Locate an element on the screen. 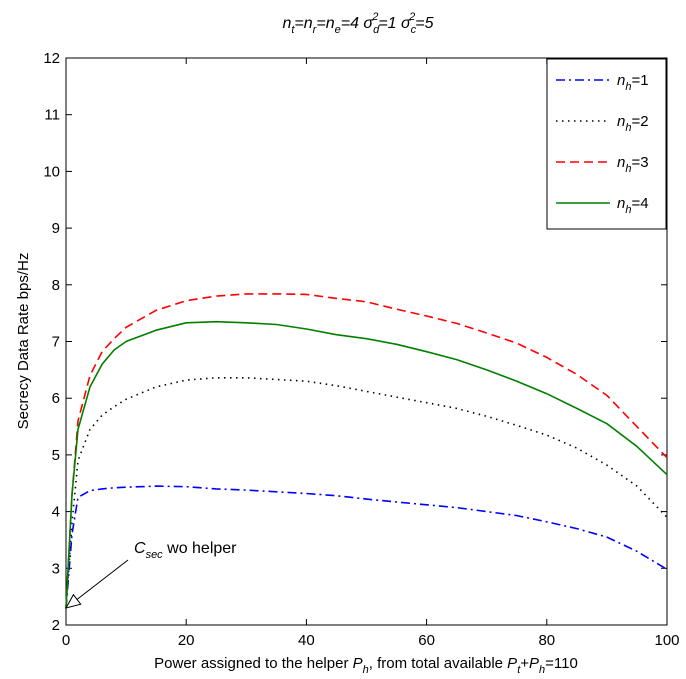  annotation-arrow-head is located at coordinates (73, 601).